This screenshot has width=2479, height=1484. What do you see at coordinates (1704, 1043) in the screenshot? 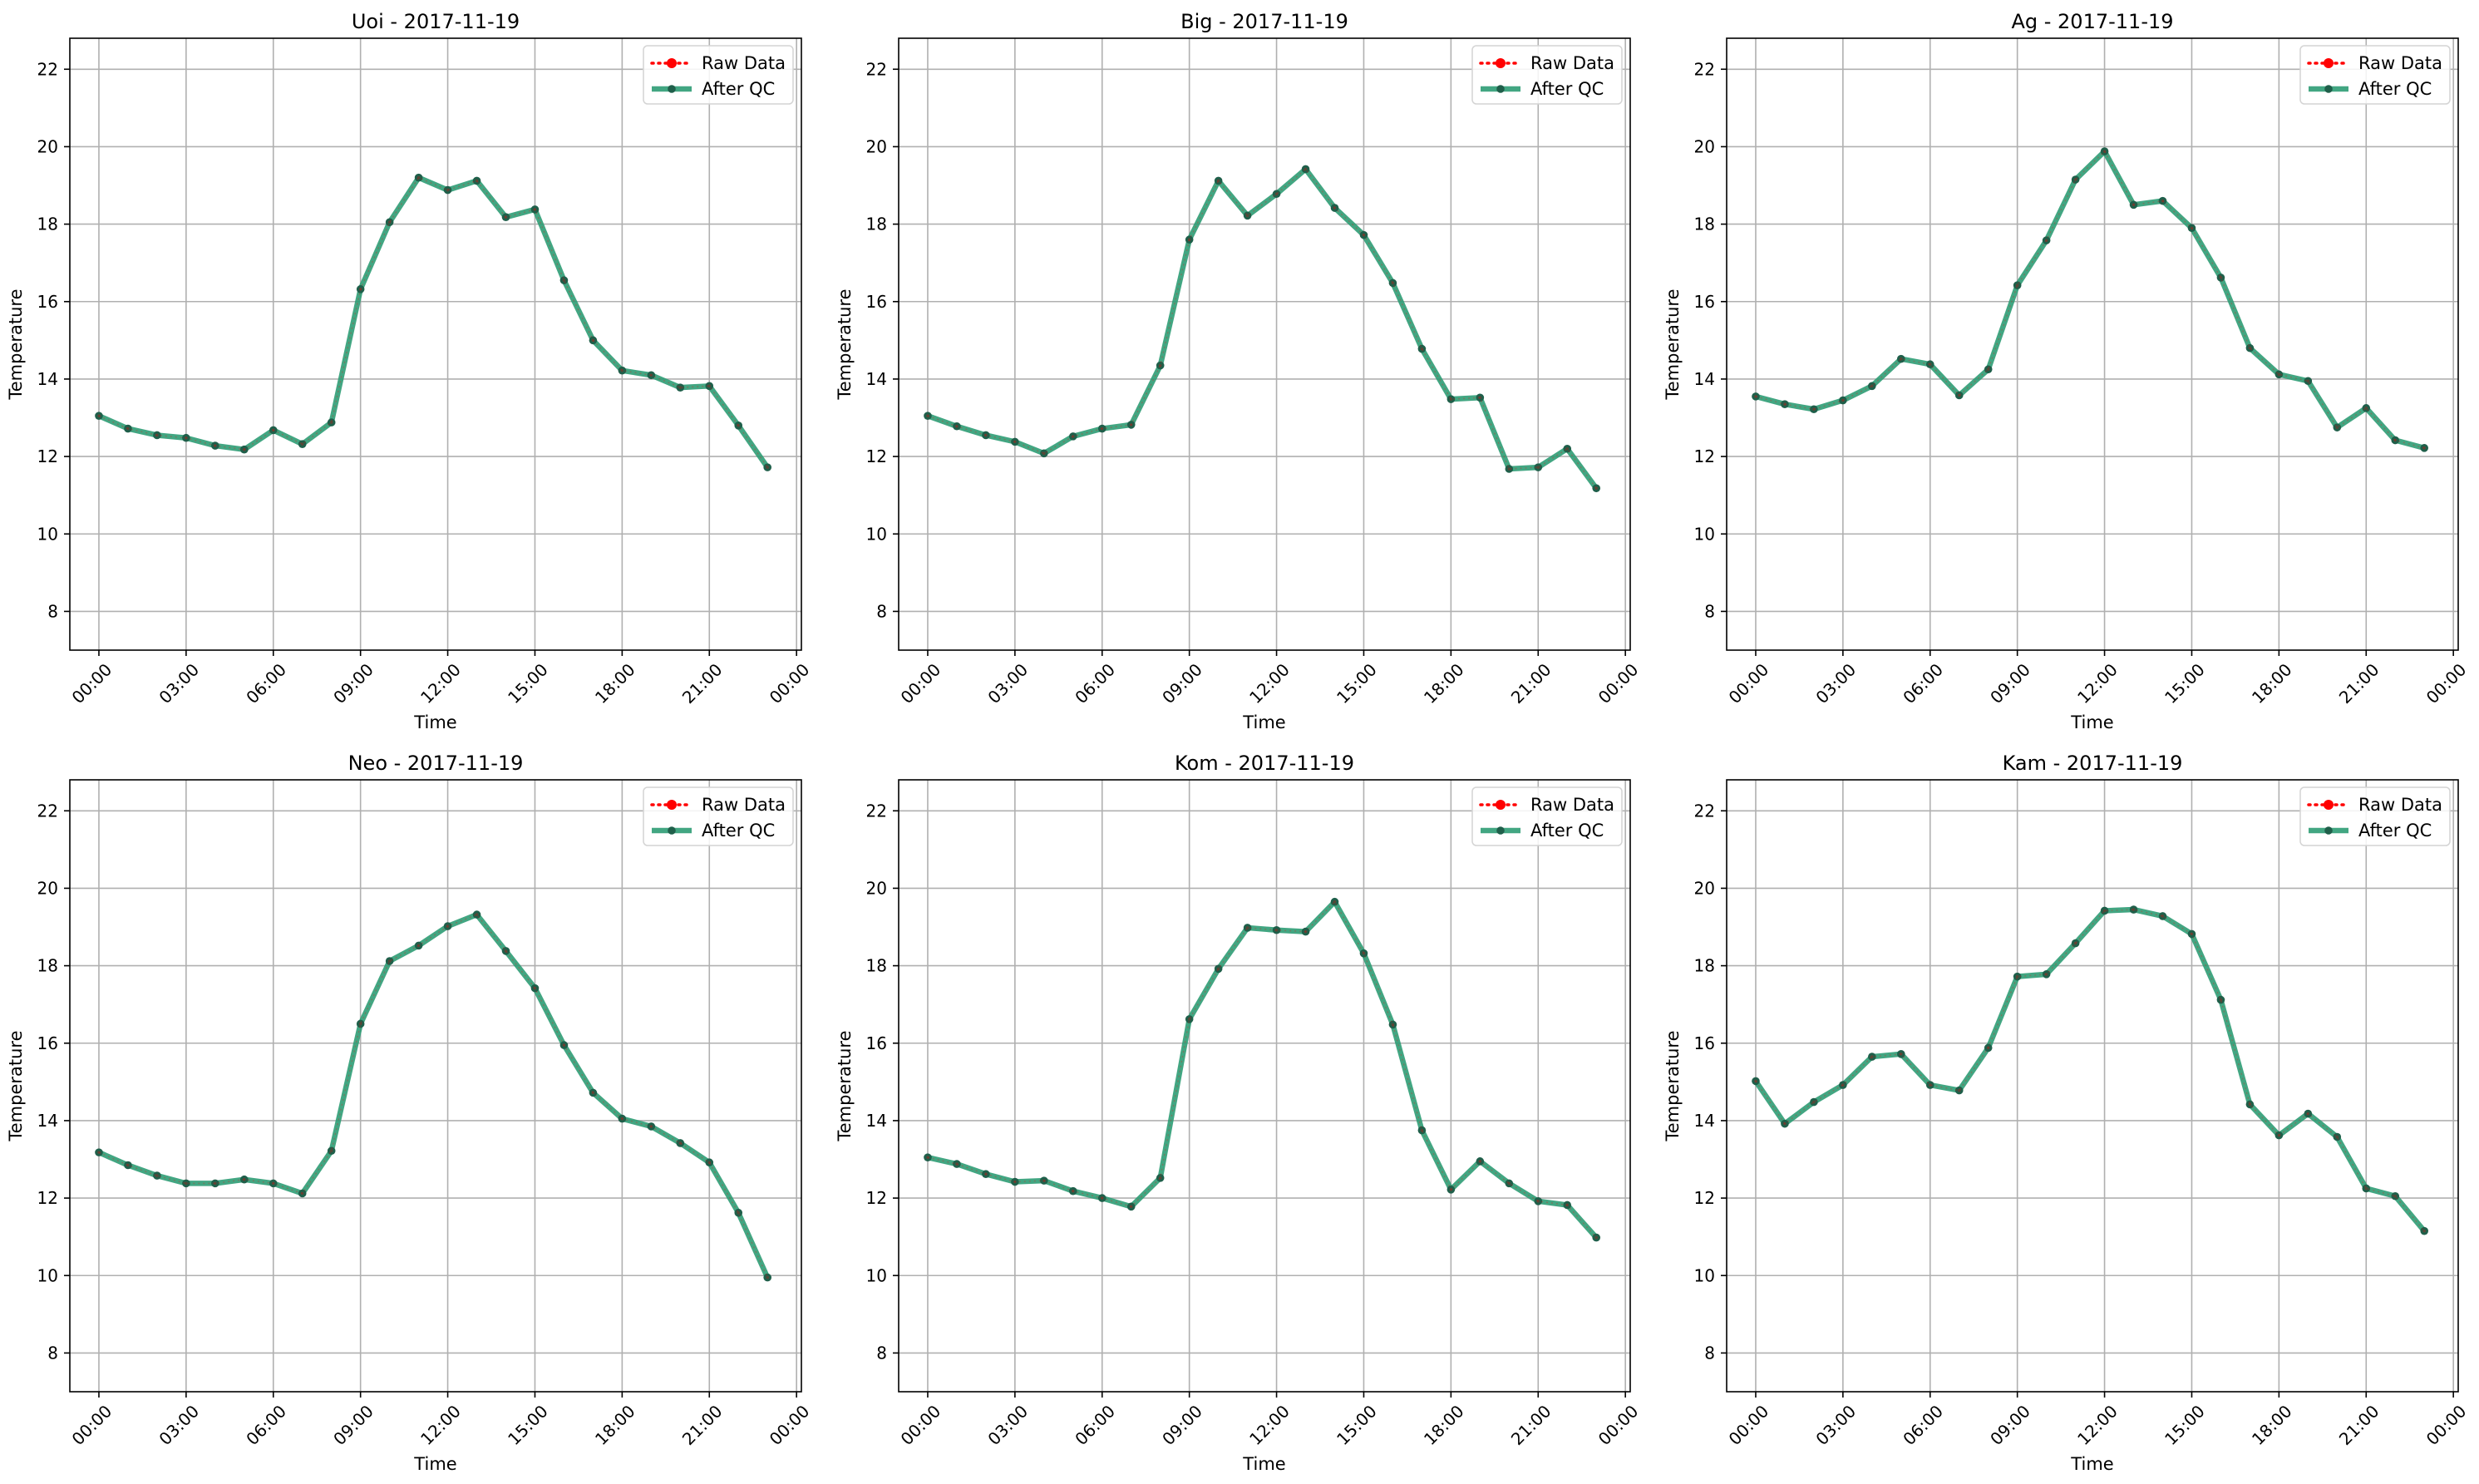
I see `y-tick-label: 16` at bounding box center [1704, 1043].